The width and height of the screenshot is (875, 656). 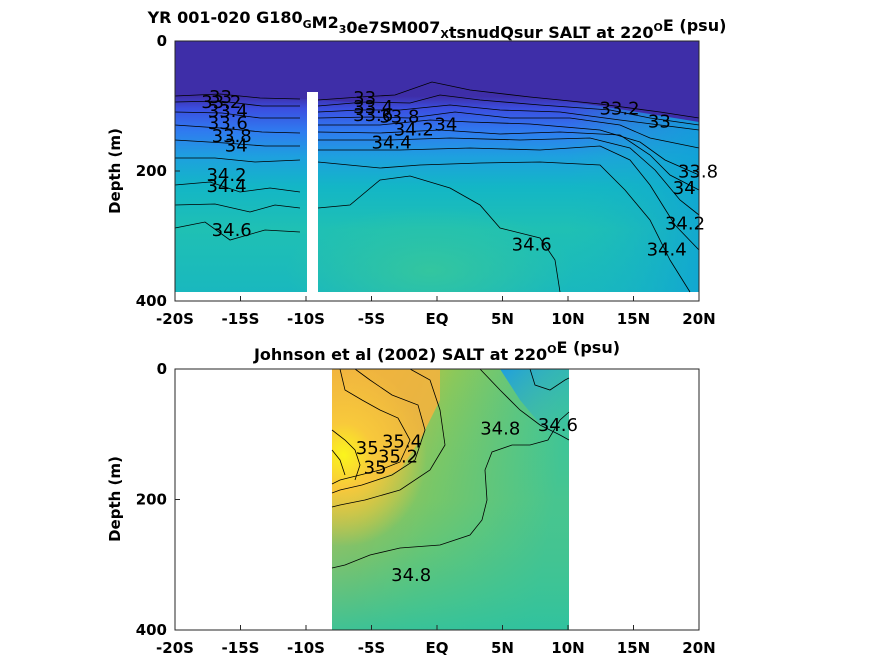 I want to click on title-segment: tsnudQsur SALT at 220, so click(x=551, y=32).